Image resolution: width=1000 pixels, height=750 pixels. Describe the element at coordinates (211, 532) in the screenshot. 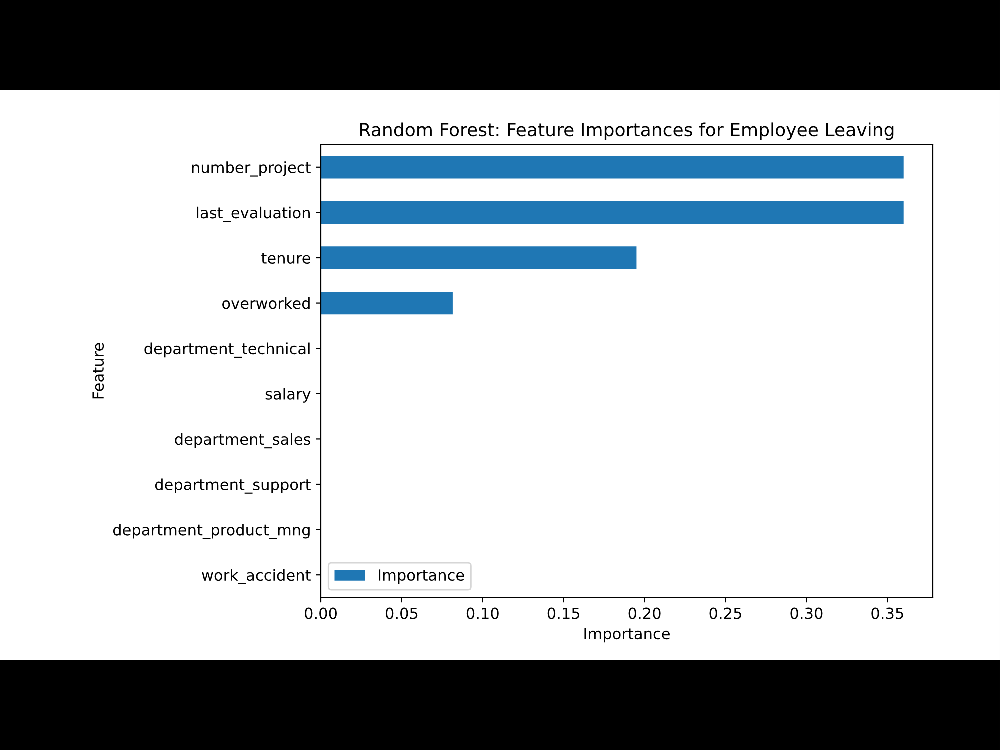

I see `y-tick-label: department_product_mng` at that location.